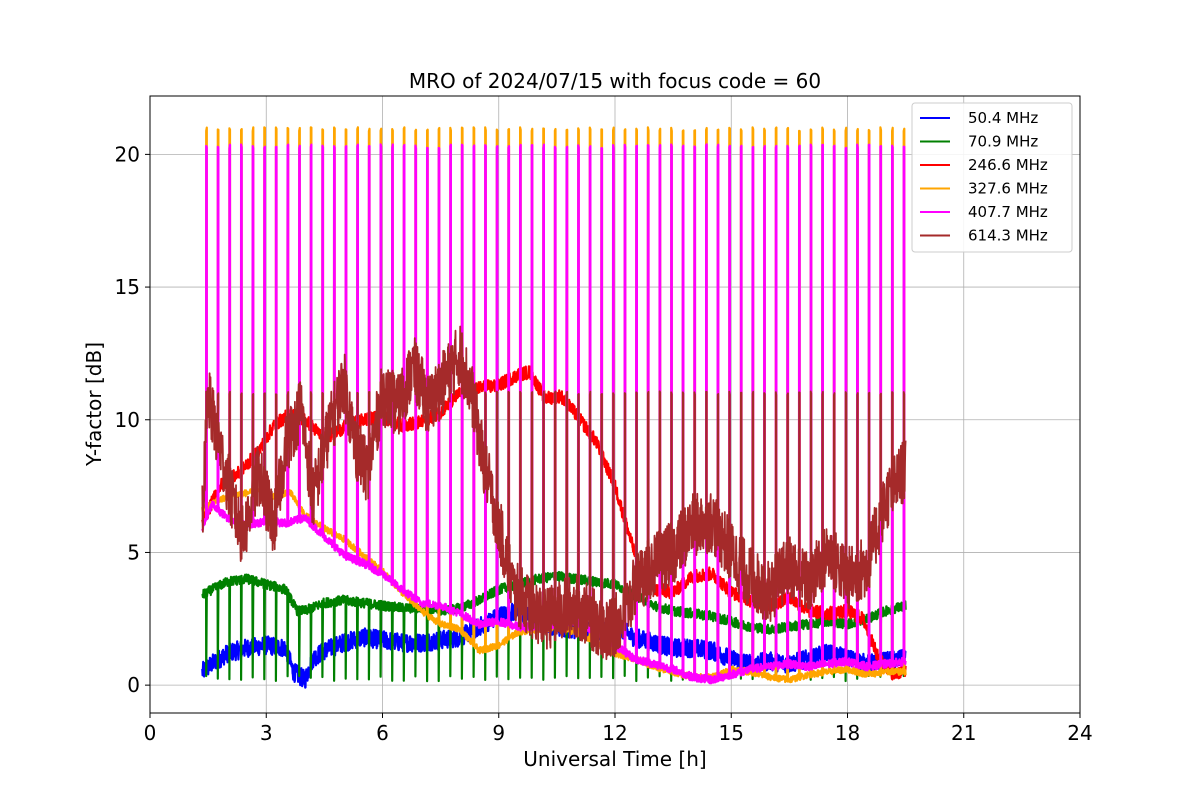 The width and height of the screenshot is (1200, 800). Describe the element at coordinates (382, 733) in the screenshot. I see `x-tick-label: 6` at that location.